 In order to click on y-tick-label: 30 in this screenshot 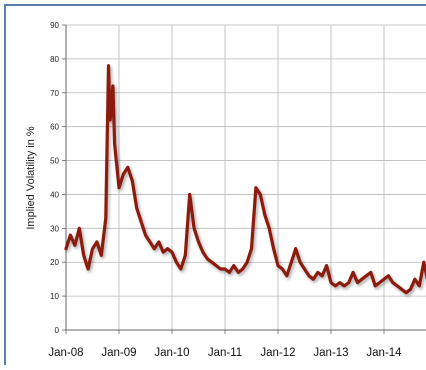, I will do `click(54, 228)`.